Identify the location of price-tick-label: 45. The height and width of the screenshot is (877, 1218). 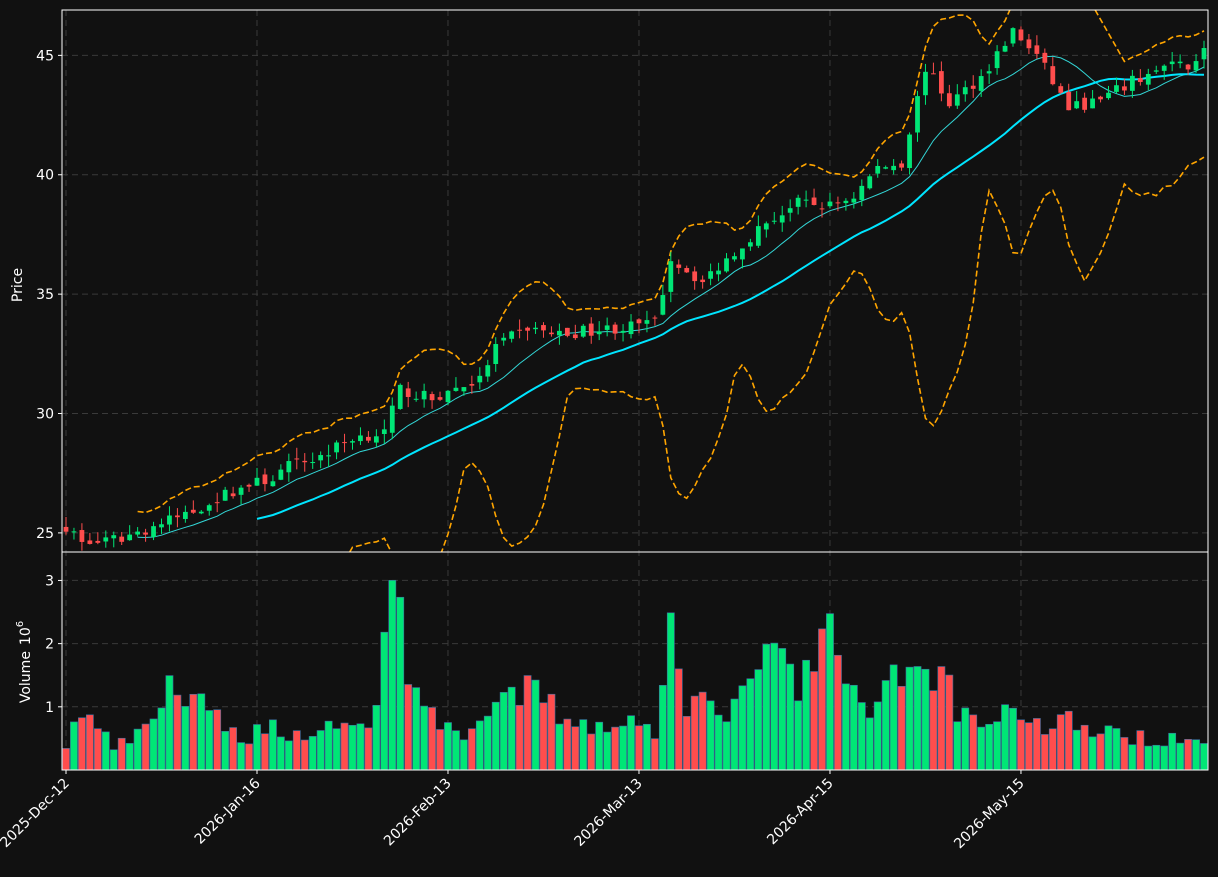
(45, 56).